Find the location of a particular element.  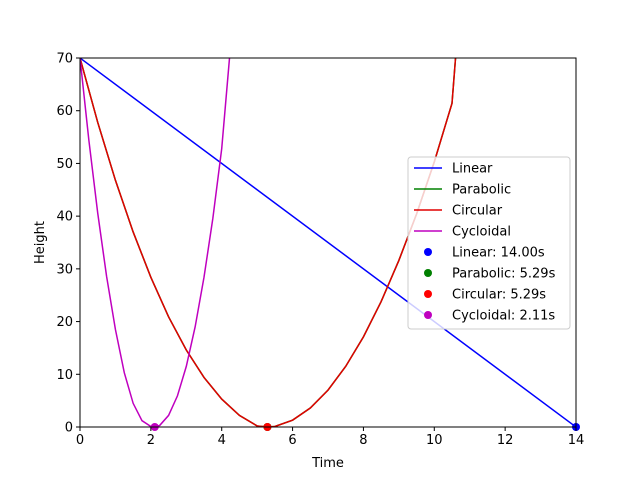

x-tick-label: 14 is located at coordinates (576, 440).